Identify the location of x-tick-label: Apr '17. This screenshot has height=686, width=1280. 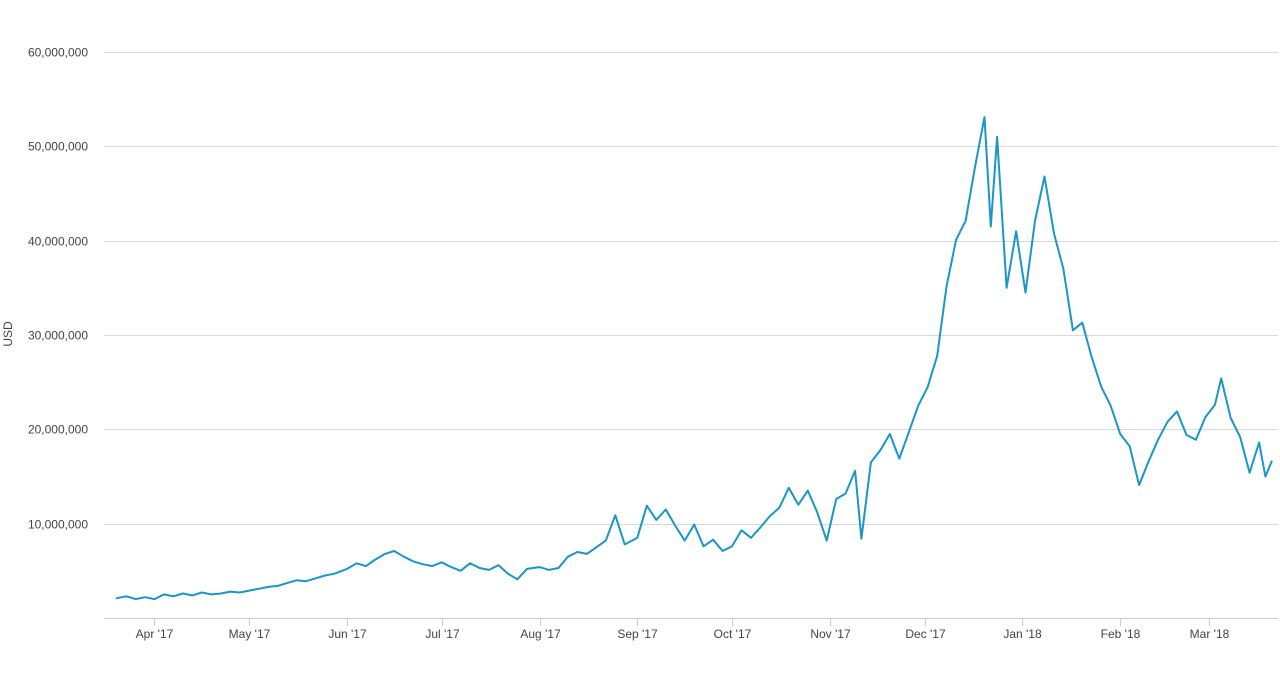
(155, 634).